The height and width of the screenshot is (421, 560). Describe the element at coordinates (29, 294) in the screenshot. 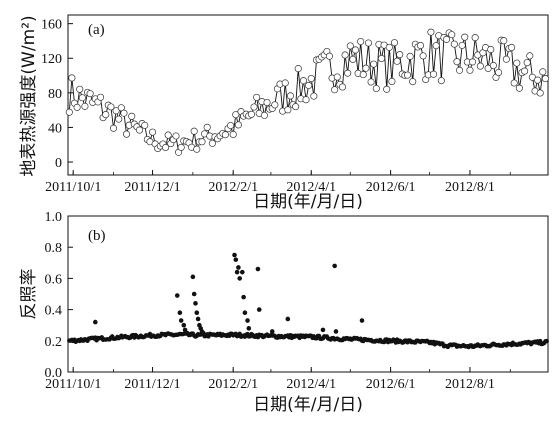

I see `panel-b-y-axis-title: 反照率` at that location.